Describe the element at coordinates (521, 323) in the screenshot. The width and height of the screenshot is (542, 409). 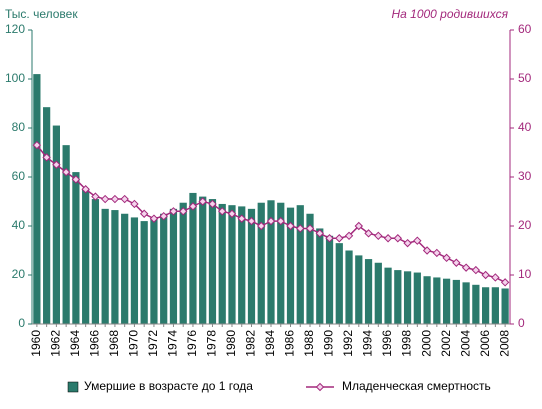
I see `y2-tick-label: 0` at that location.